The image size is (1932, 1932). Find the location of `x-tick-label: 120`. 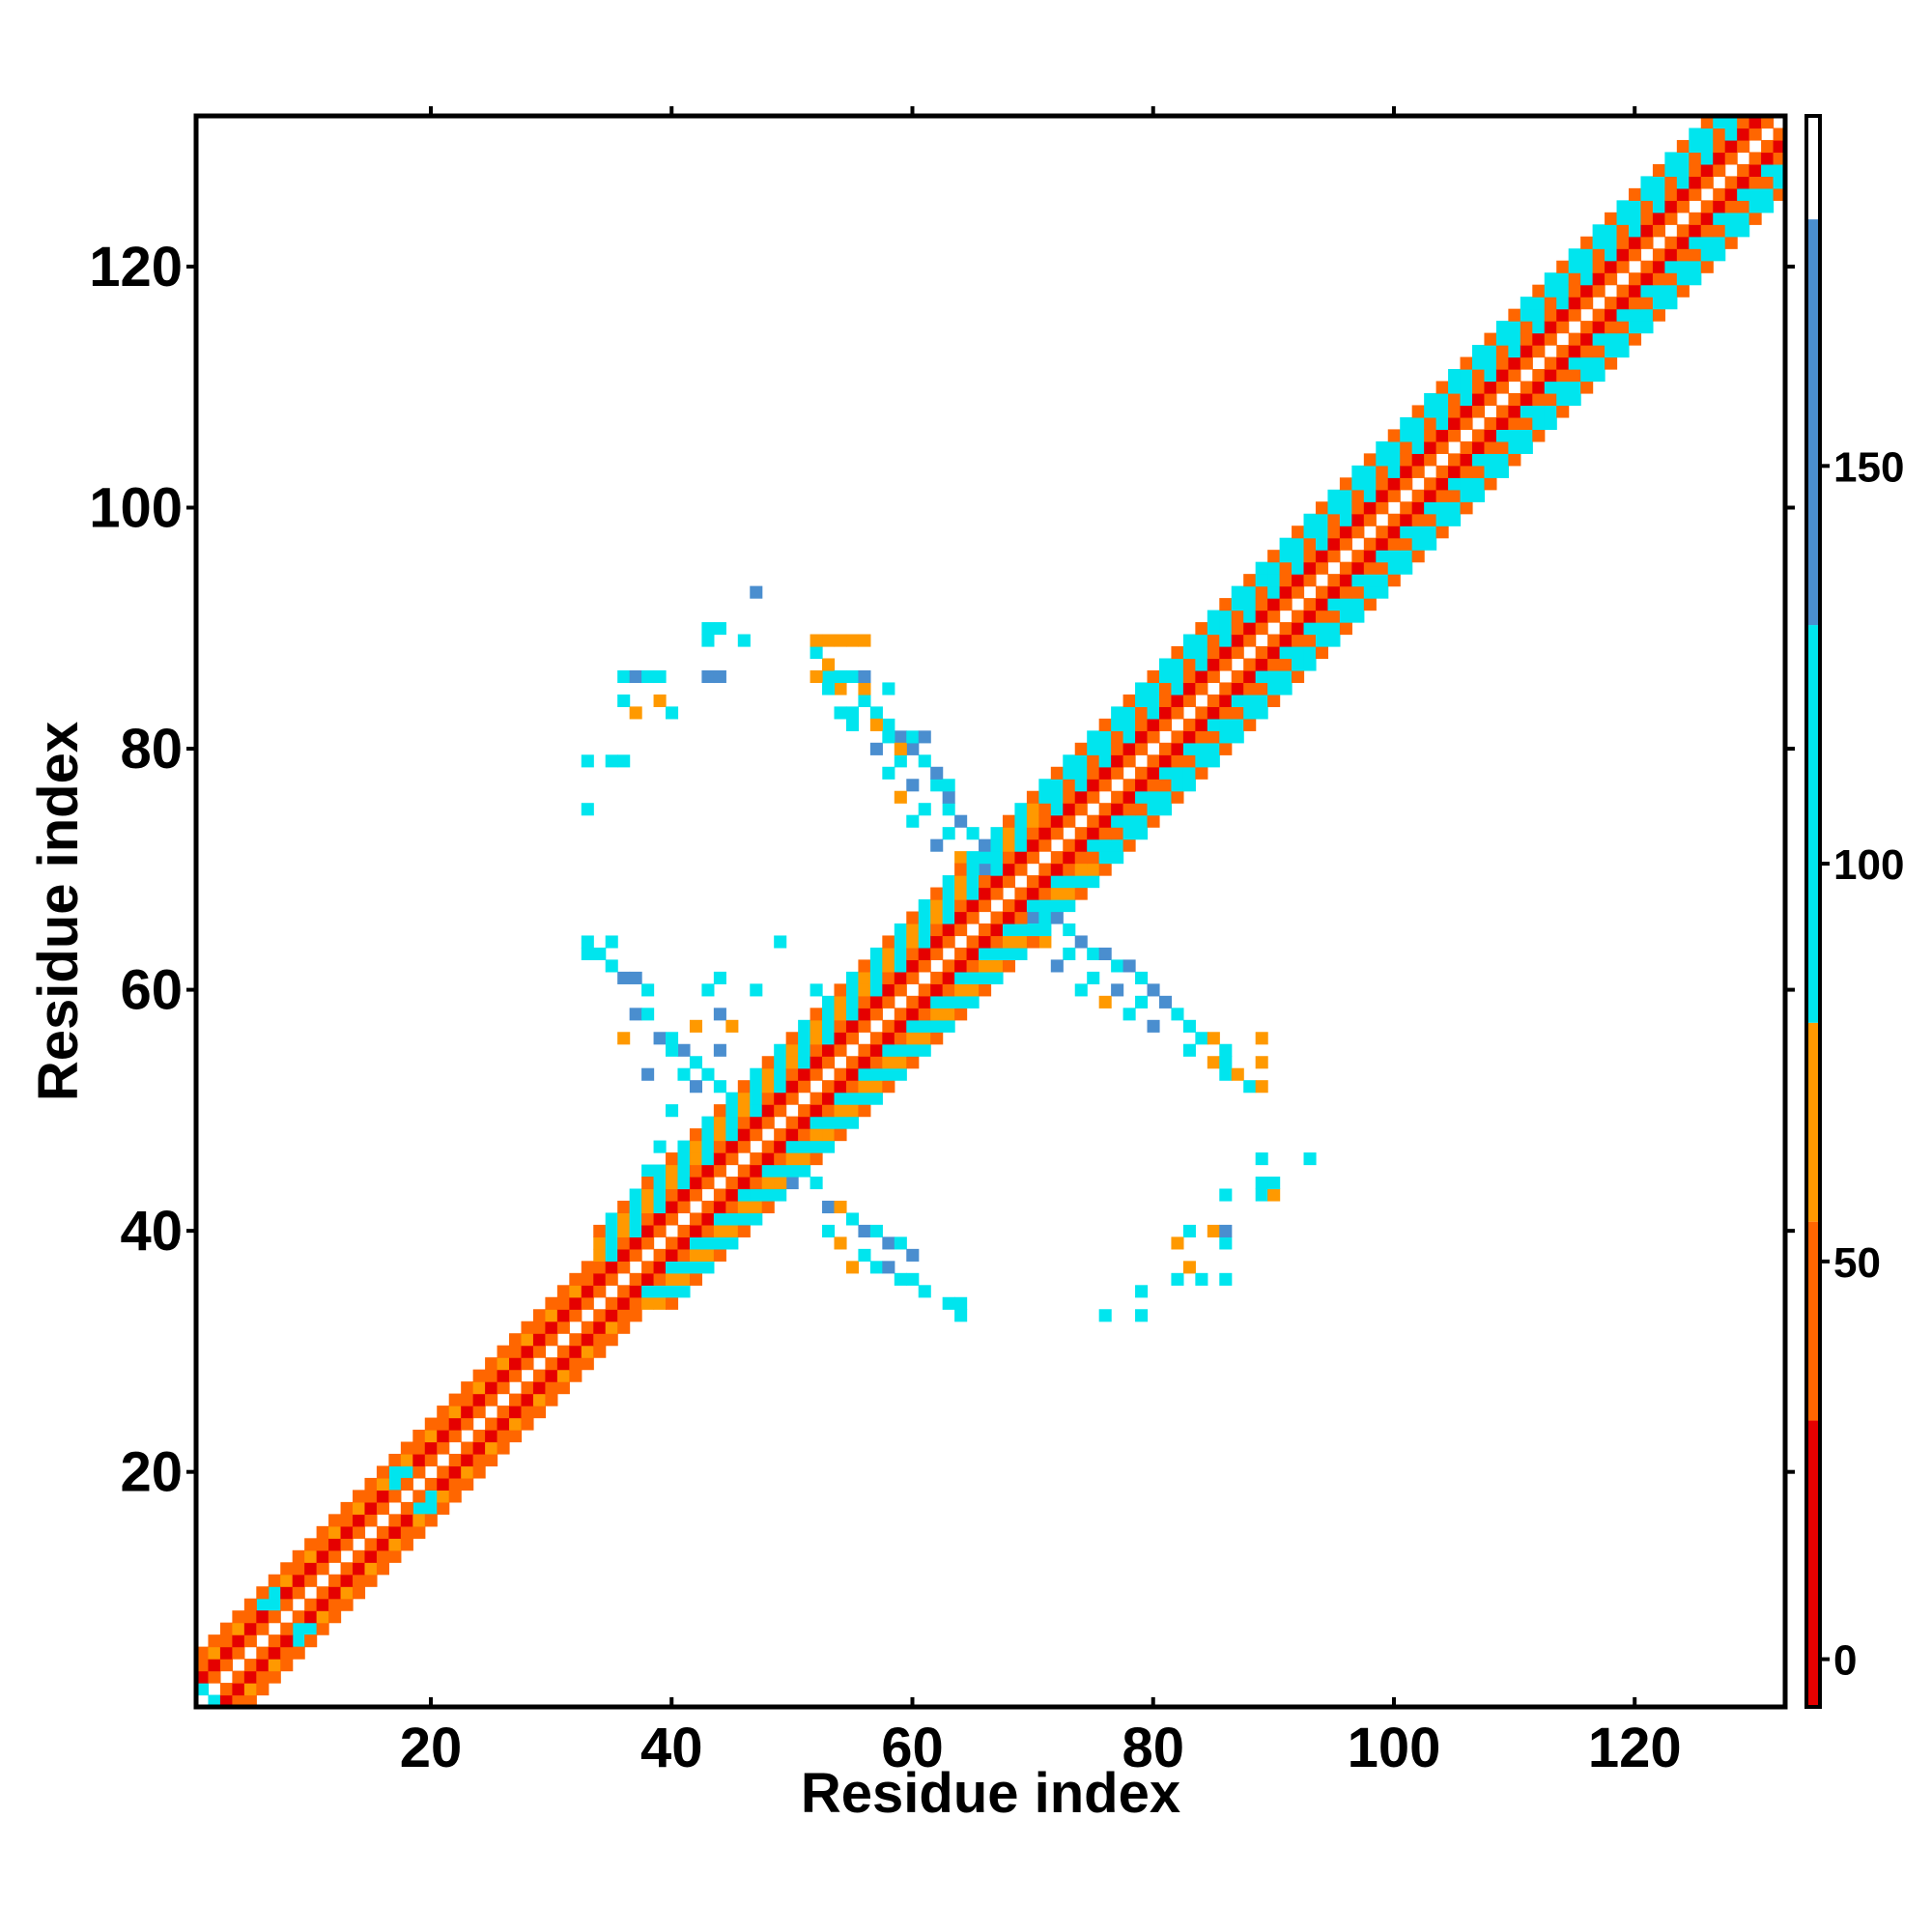

x-tick-label: 120 is located at coordinates (1635, 1748).